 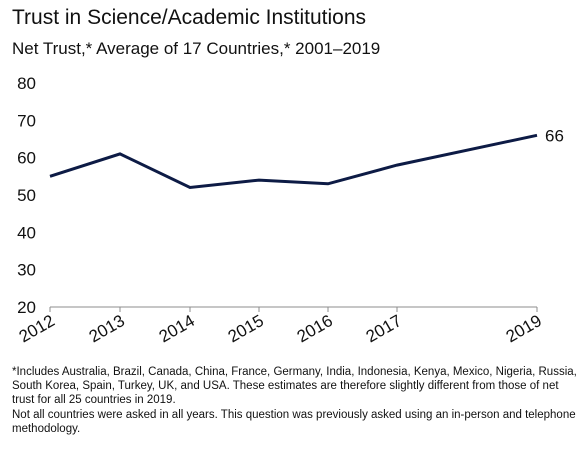 I want to click on y-tick-label: 60, so click(x=26, y=158).